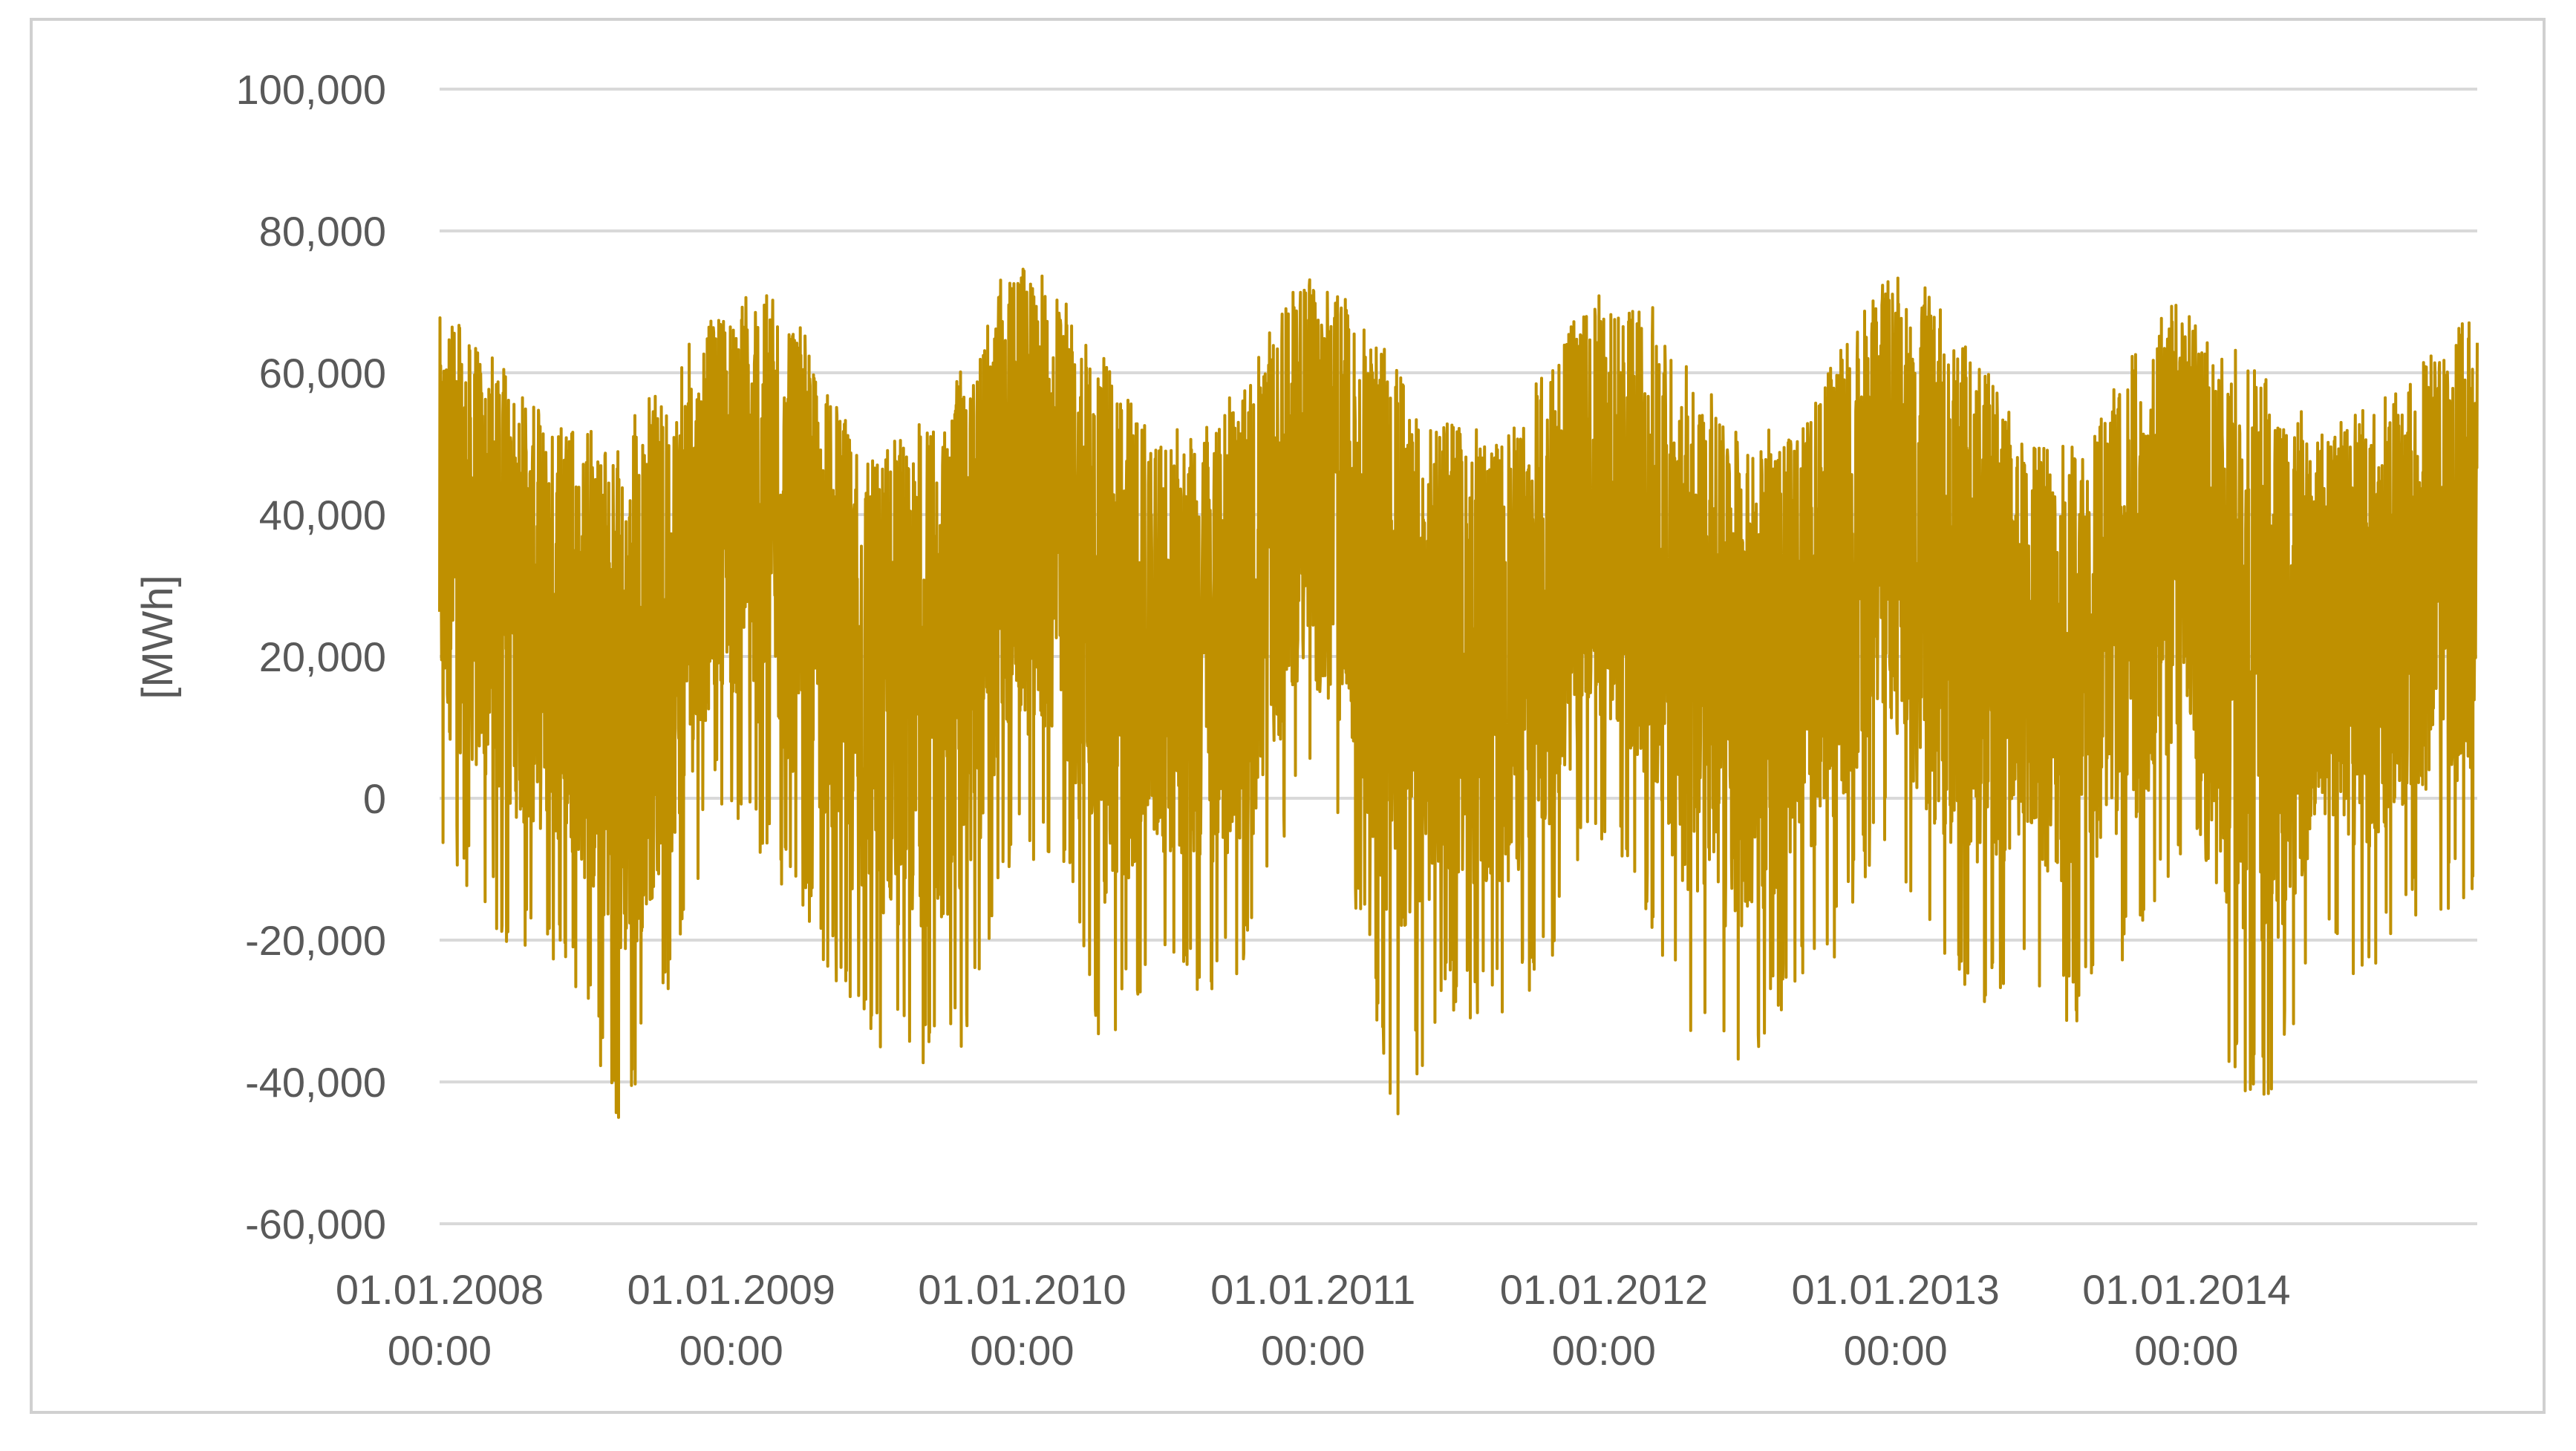 This screenshot has width=2576, height=1451. I want to click on y-tick-label: 100,000, so click(311, 89).